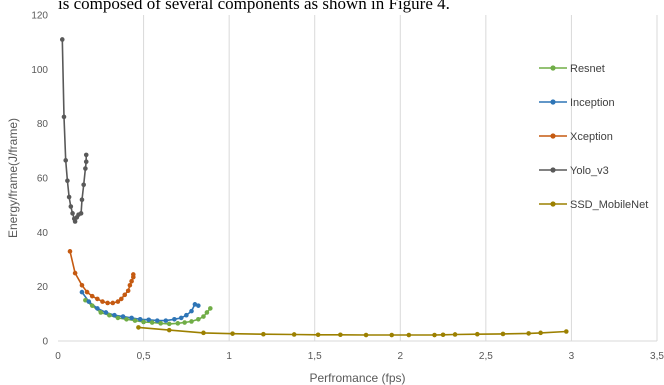 This screenshot has width=664, height=385. What do you see at coordinates (589, 171) in the screenshot?
I see `legend-label: Yolo_v3` at bounding box center [589, 171].